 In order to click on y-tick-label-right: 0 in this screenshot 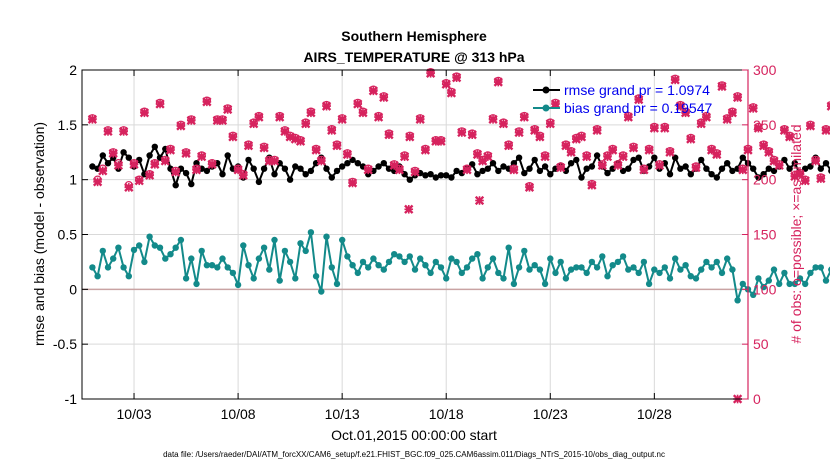, I will do `click(757, 399)`.